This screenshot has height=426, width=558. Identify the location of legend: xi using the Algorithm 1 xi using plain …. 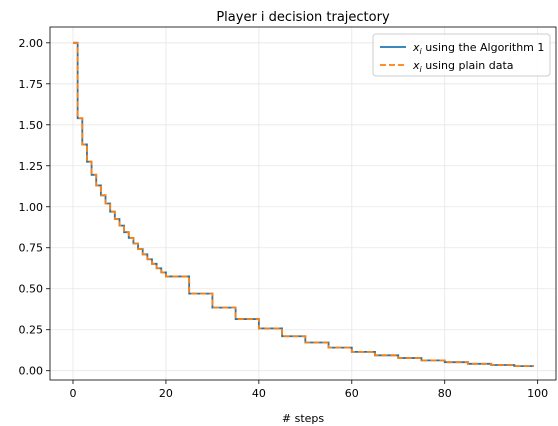
(461, 55).